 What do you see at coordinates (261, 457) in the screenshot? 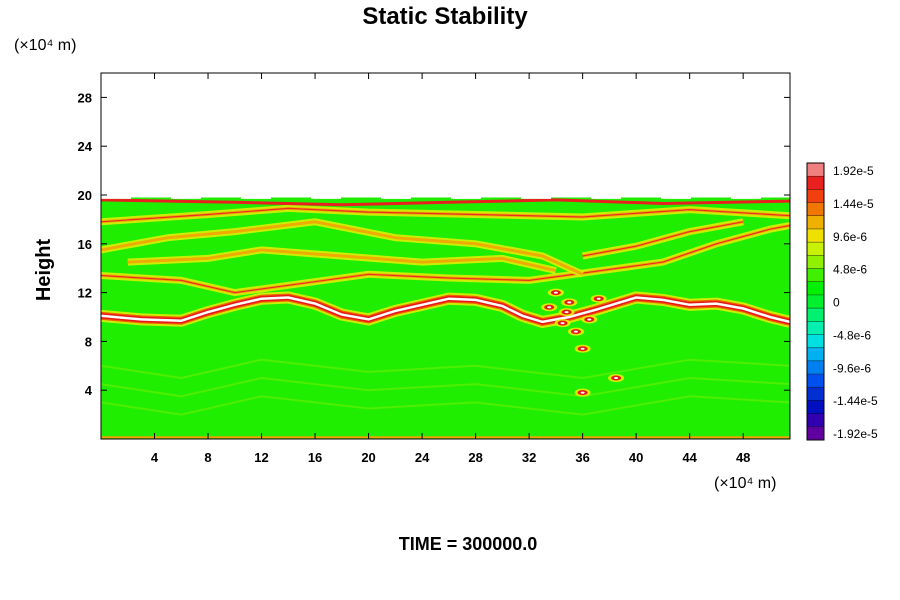
I see `x-tick-label: 12` at bounding box center [261, 457].